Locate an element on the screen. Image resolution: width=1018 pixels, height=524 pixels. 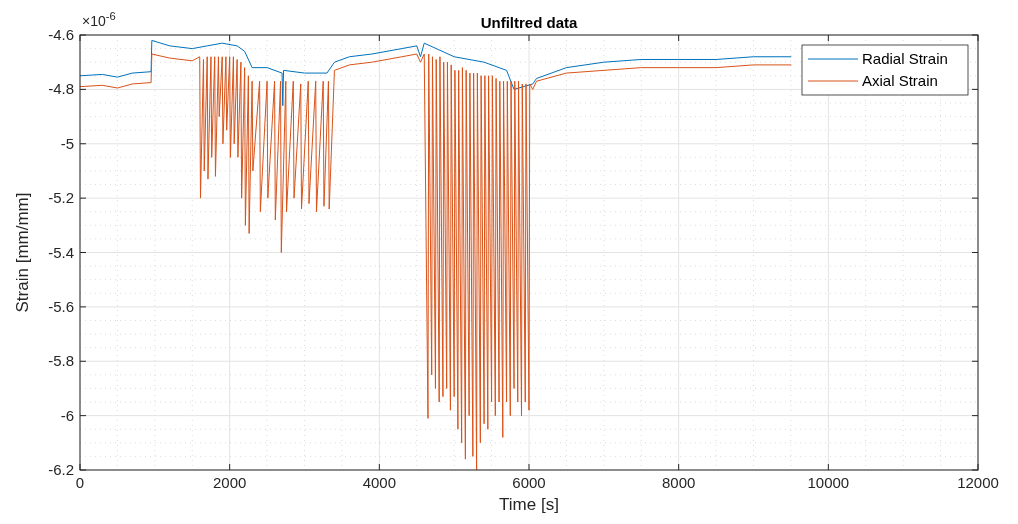
legend-label: Axial Strain is located at coordinates (900, 80).